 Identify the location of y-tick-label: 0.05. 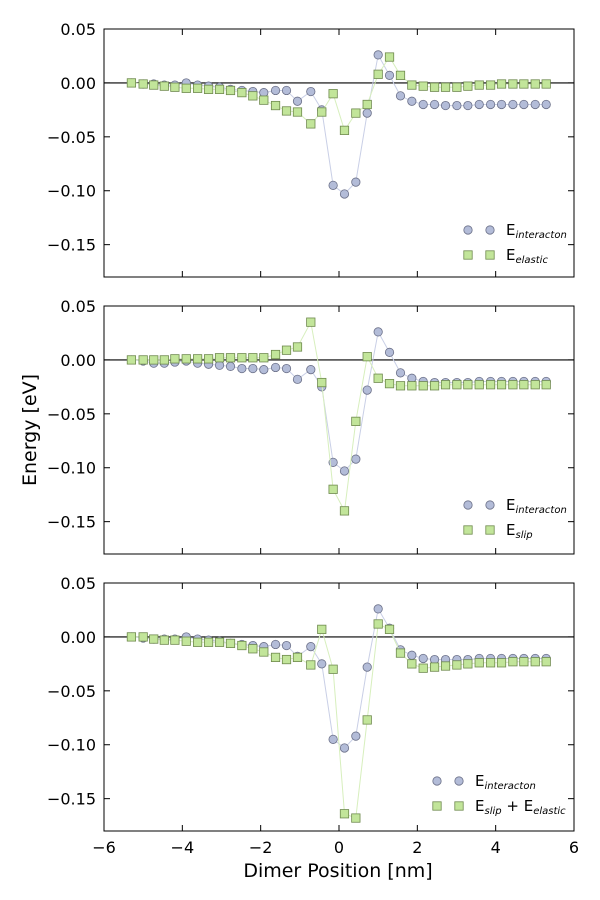
(78, 306).